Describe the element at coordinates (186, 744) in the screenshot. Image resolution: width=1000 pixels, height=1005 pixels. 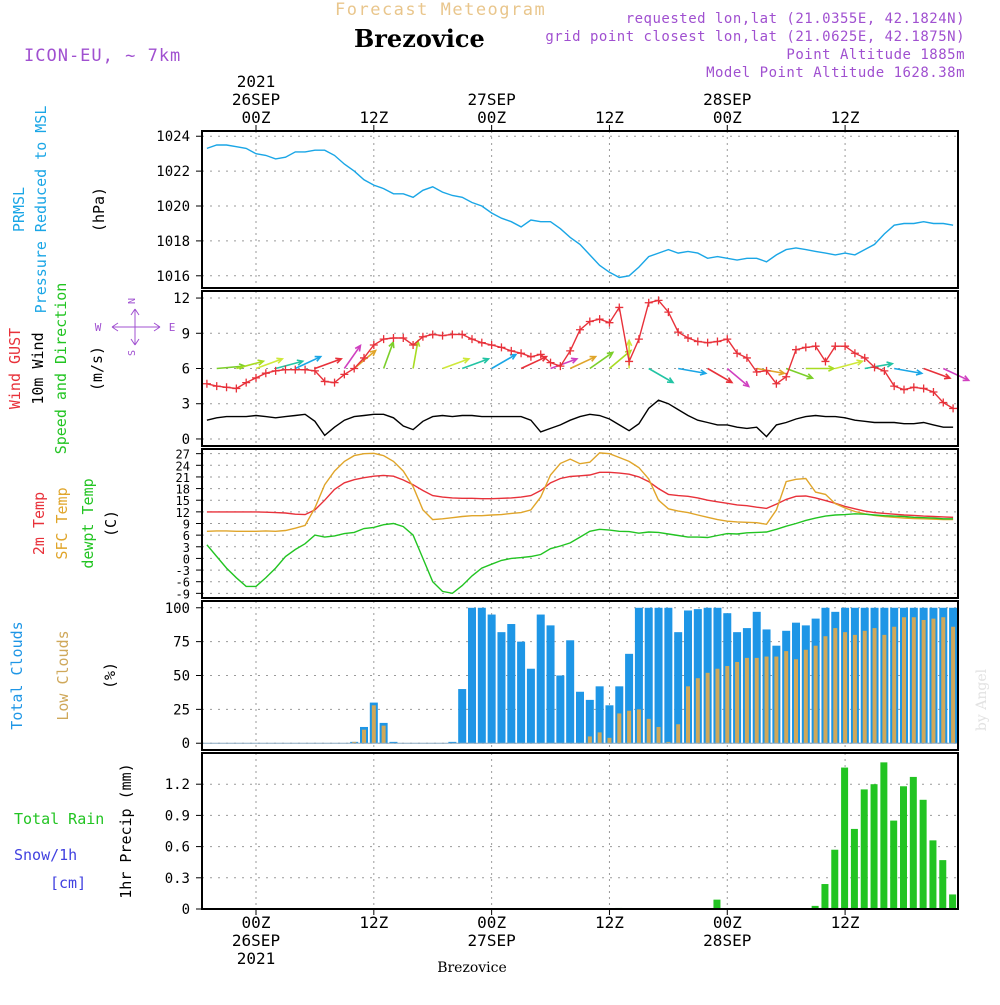
I see `clouds-ytick-label: 0` at that location.